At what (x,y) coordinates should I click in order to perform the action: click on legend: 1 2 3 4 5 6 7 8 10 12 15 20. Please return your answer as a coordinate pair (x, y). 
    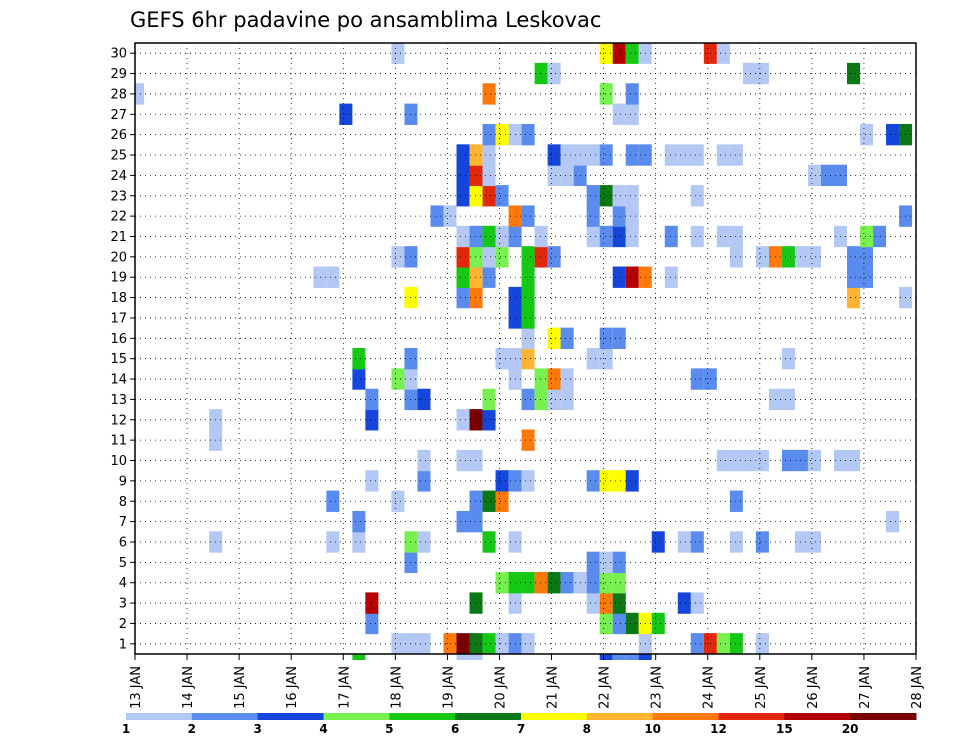
    Looking at the image, I should click on (519, 724).